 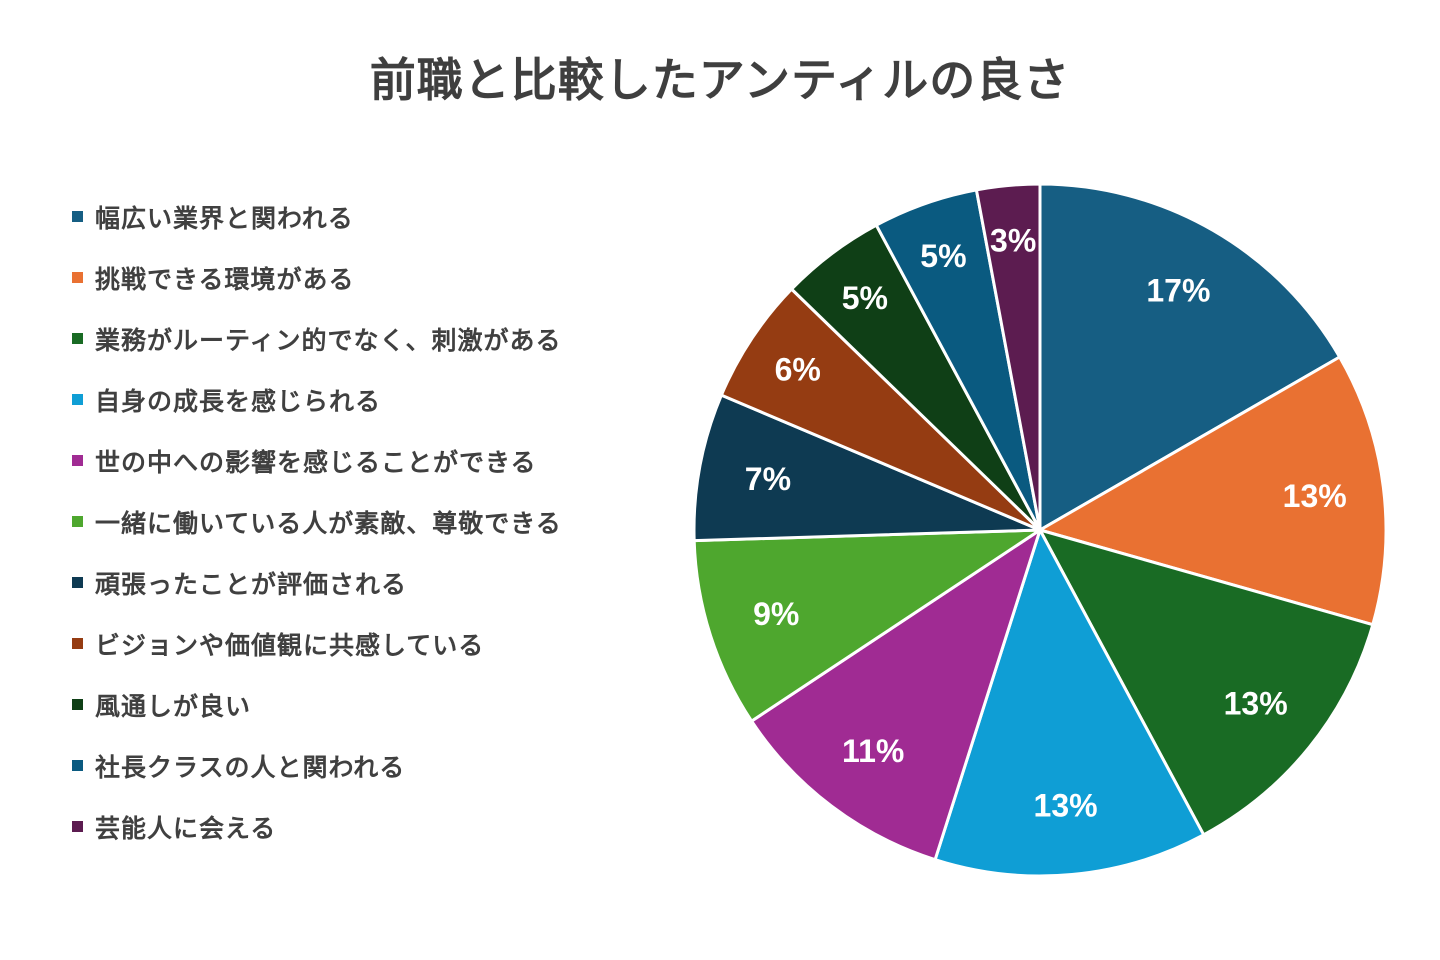 What do you see at coordinates (225, 279) in the screenshot?
I see `legend-label: 挑戦できる環境がある` at bounding box center [225, 279].